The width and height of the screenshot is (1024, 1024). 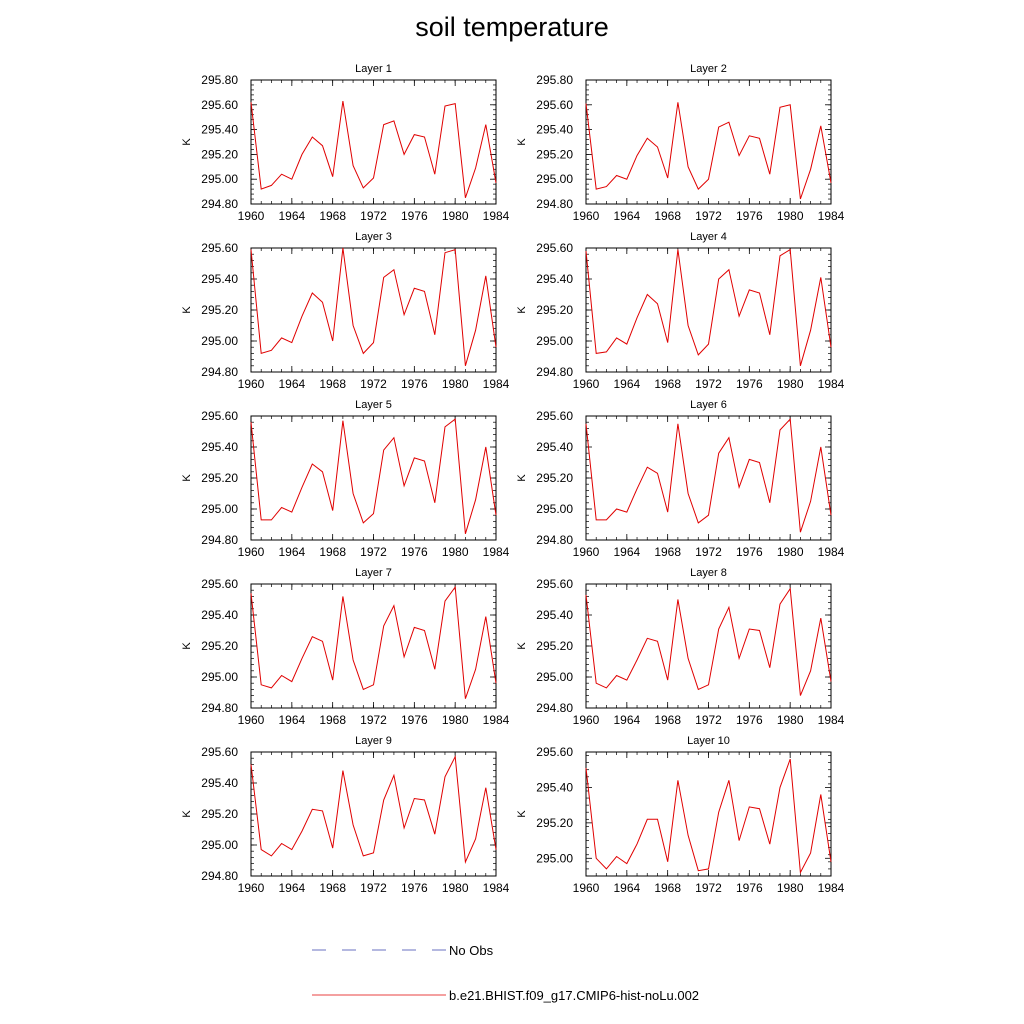 I want to click on panel-title: Layer 6, so click(x=708, y=405).